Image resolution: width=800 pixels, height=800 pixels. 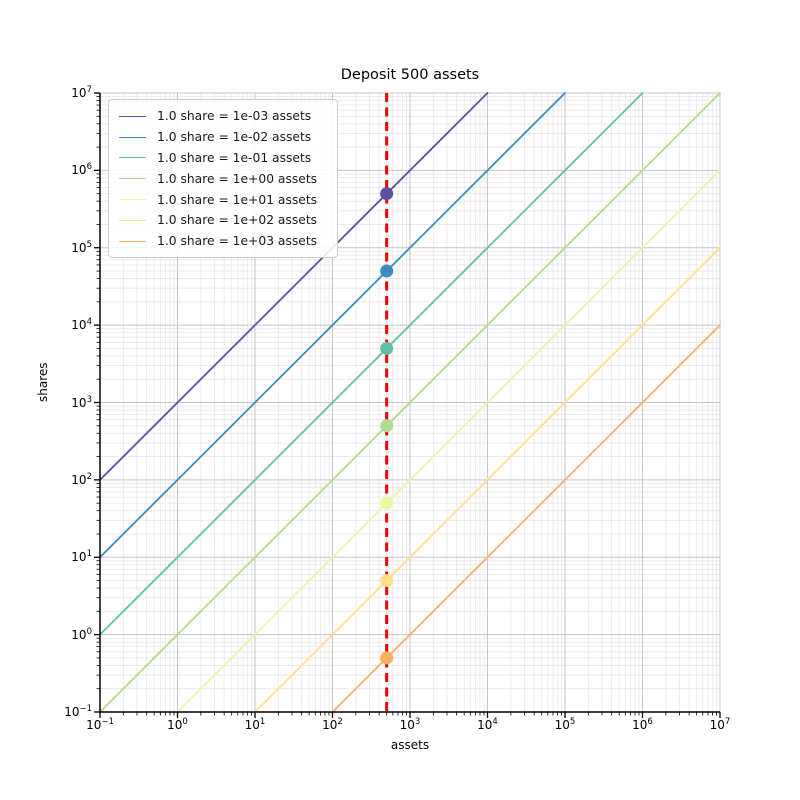 What do you see at coordinates (81, 402) in the screenshot?
I see `y-tick-label: 10³` at bounding box center [81, 402].